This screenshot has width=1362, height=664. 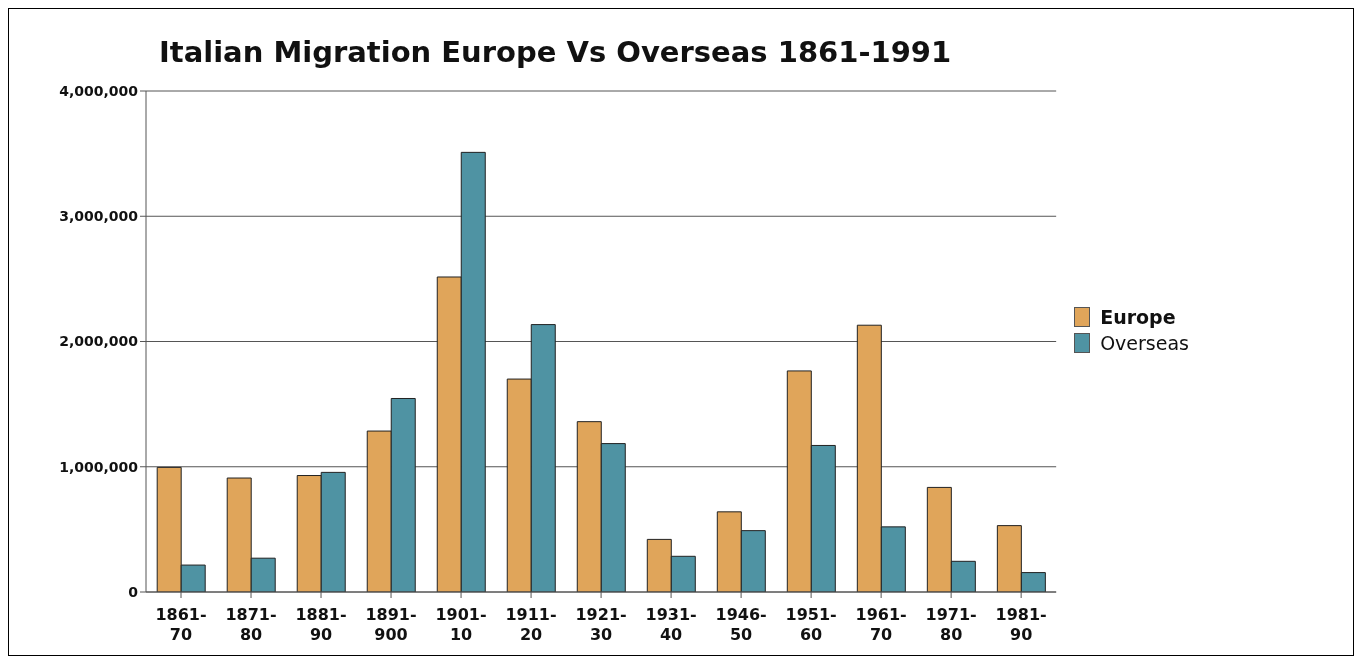 What do you see at coordinates (133, 591) in the screenshot?
I see `y-tick-label: 0` at bounding box center [133, 591].